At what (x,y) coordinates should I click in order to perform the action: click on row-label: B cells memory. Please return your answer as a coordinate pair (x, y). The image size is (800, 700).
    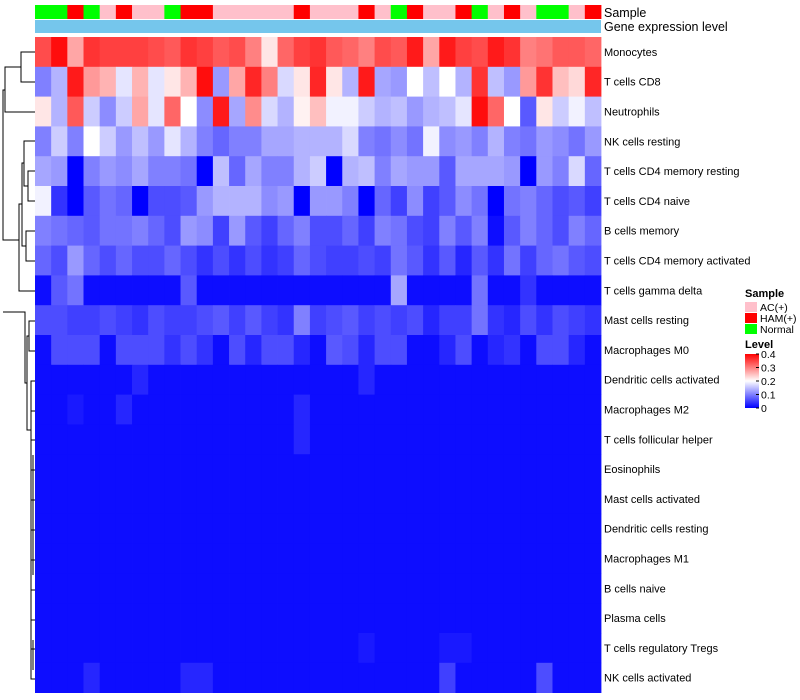
    Looking at the image, I should click on (642, 232).